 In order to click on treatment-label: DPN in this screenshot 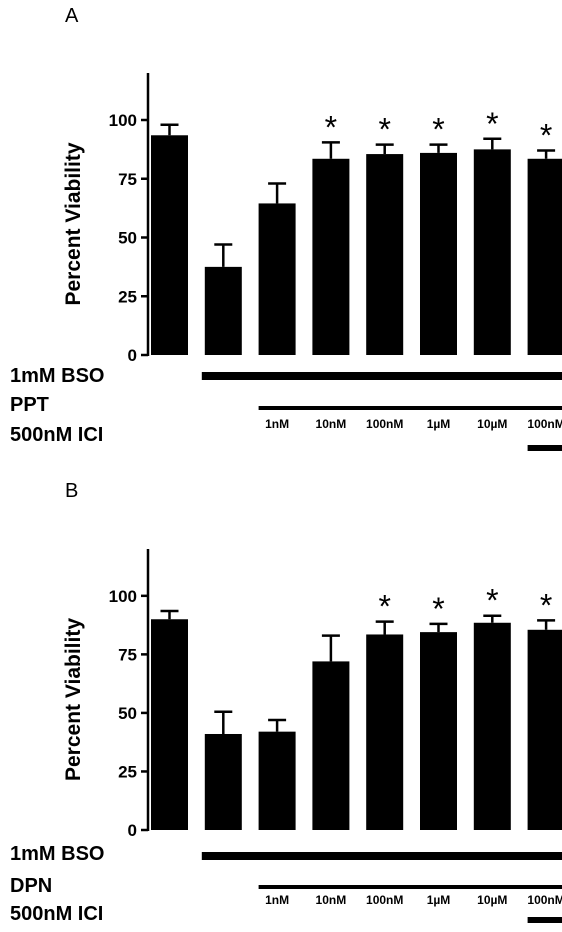, I will do `click(31, 886)`.